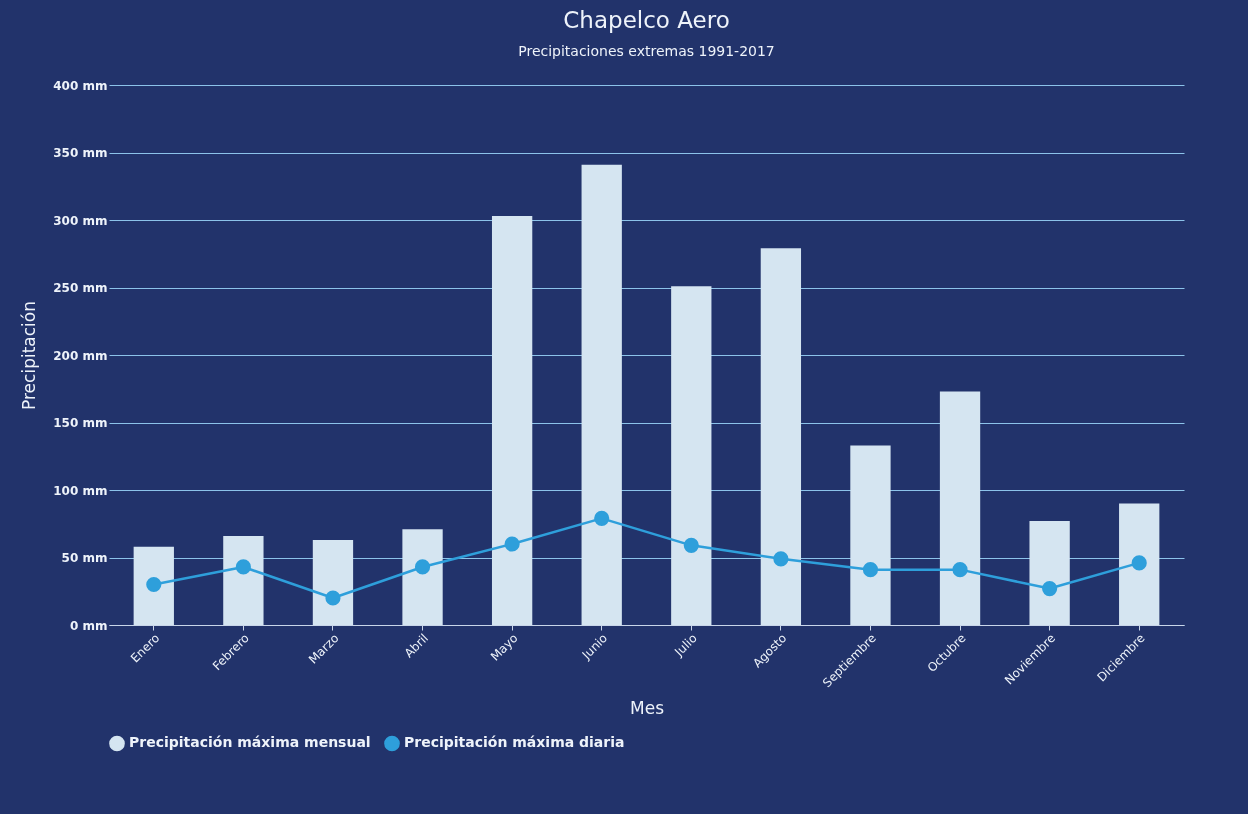 This screenshot has width=1248, height=814. I want to click on y-tick-label: 200 mm, so click(80, 355).